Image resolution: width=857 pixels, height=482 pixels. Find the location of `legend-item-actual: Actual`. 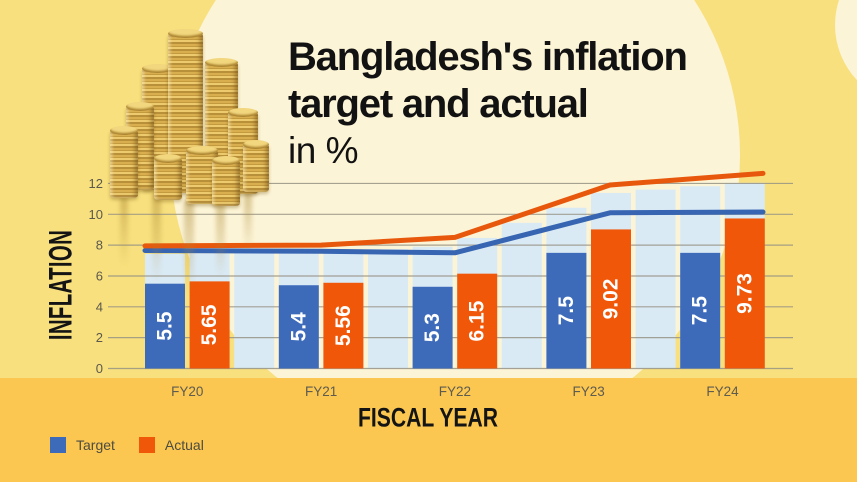

legend-item-actual: Actual is located at coordinates (171, 445).